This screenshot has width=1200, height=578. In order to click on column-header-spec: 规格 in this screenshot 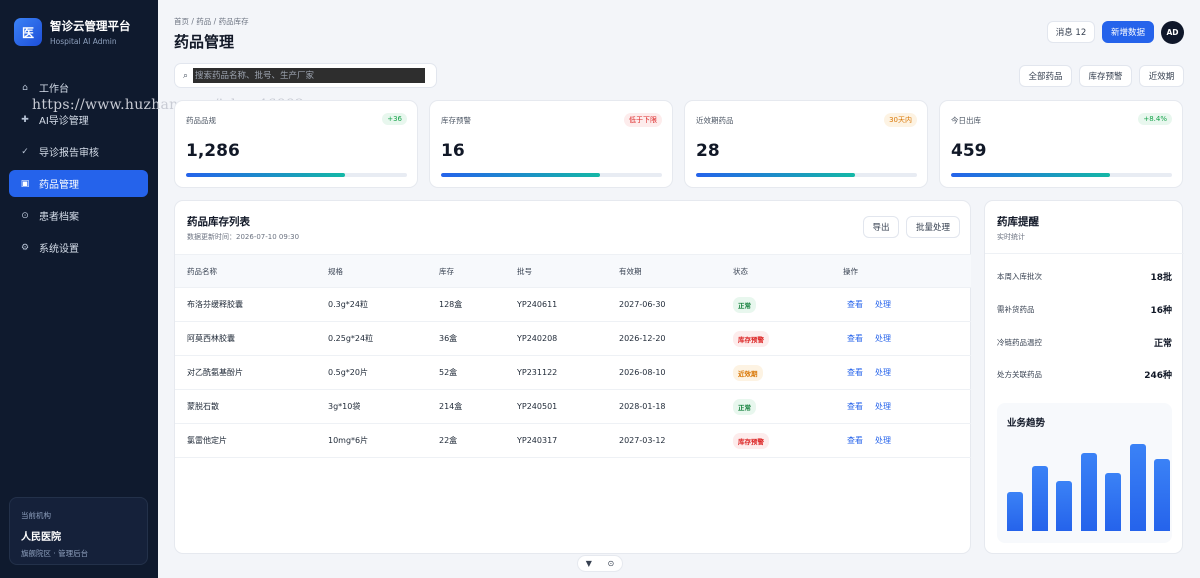, I will do `click(335, 271)`.